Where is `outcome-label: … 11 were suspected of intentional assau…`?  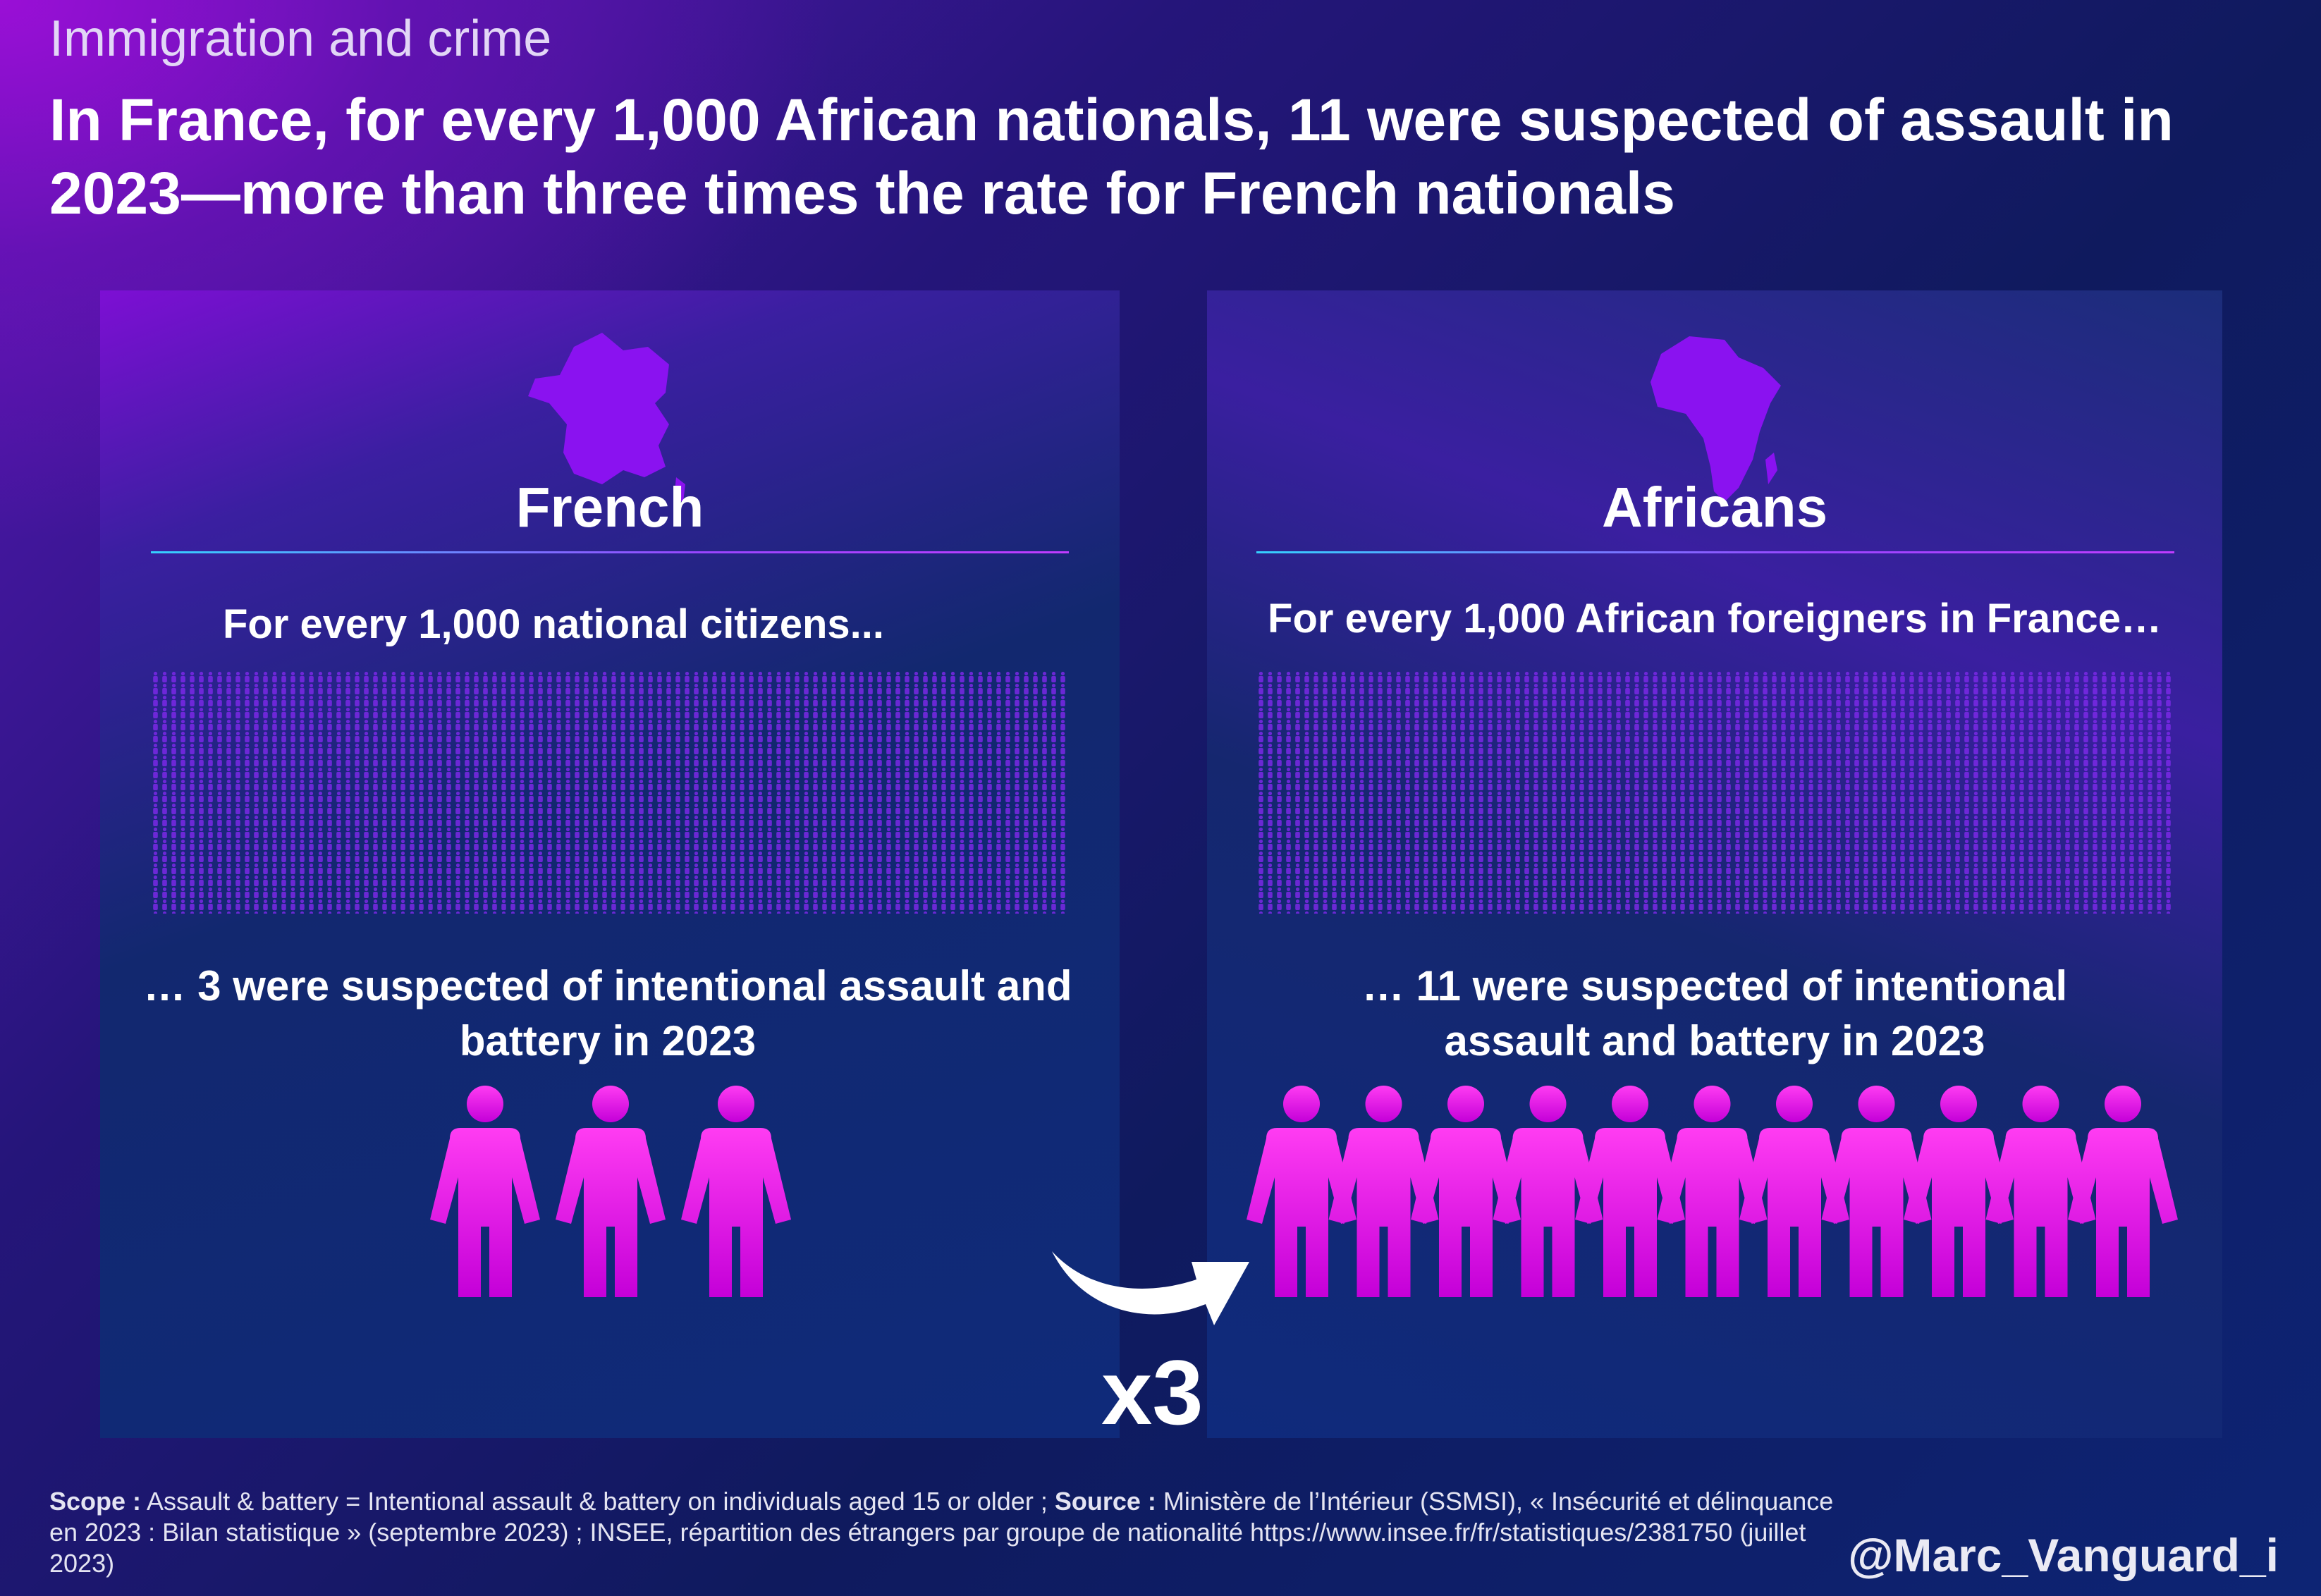 outcome-label: … 11 were suspected of intentional assau… is located at coordinates (1715, 1013).